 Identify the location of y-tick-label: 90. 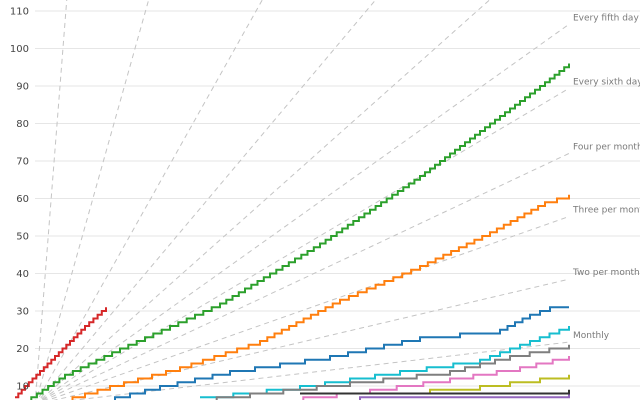
(22, 87).